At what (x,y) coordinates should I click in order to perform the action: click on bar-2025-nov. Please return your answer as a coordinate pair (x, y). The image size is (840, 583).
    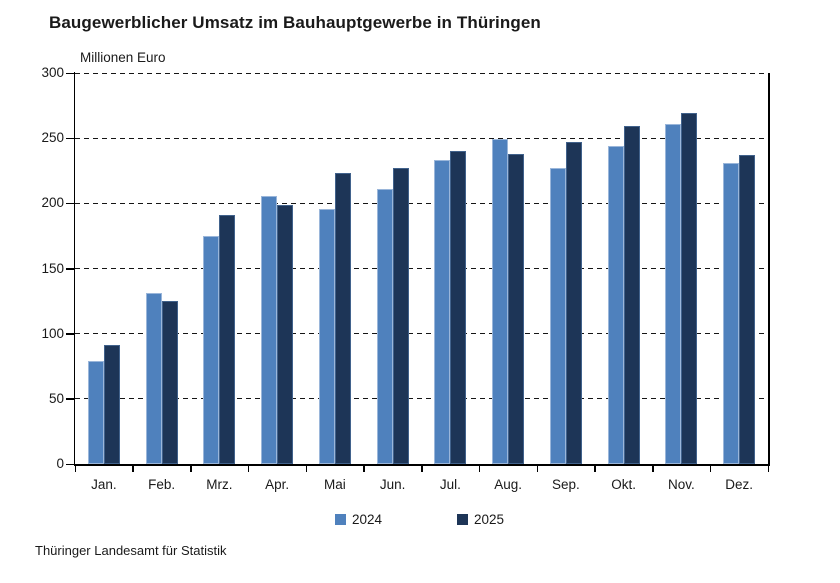
    Looking at the image, I should click on (689, 288).